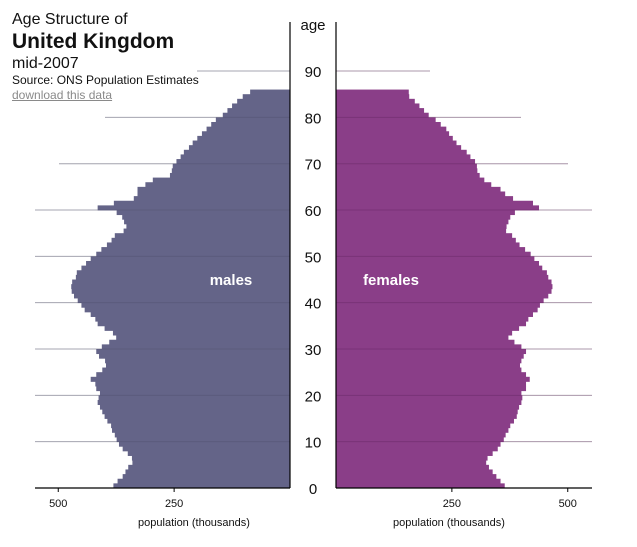  What do you see at coordinates (313, 443) in the screenshot?
I see `age-tick-label: 10` at bounding box center [313, 443].